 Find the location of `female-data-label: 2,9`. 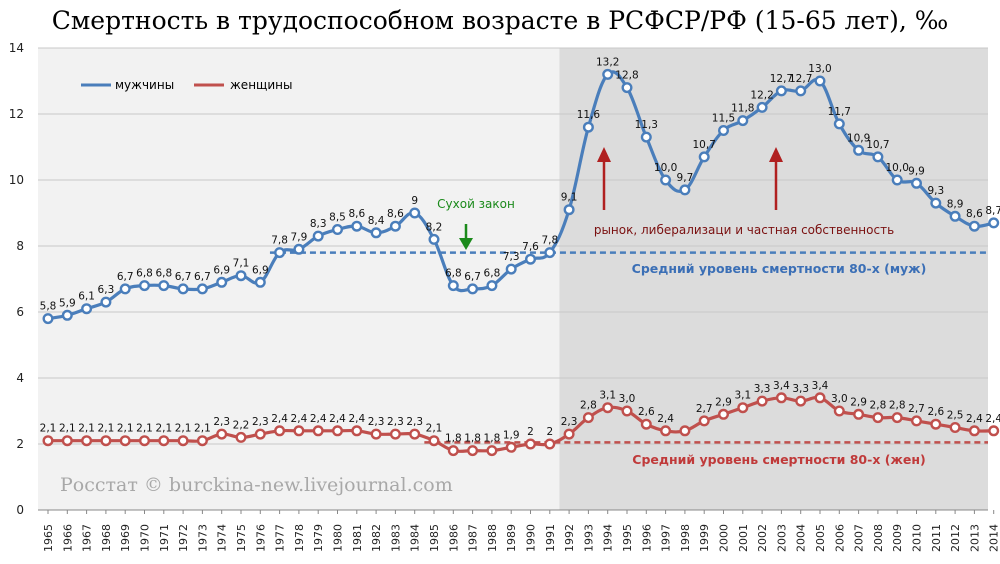

female-data-label: 2,9 is located at coordinates (723, 402).